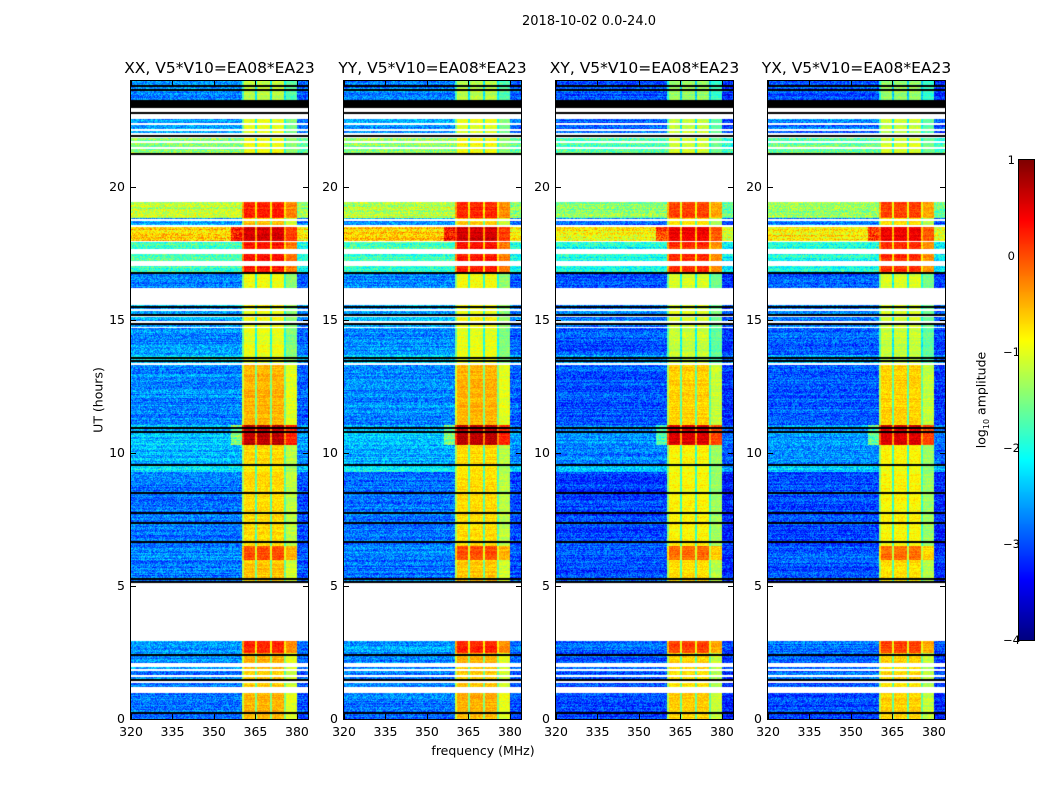 The image size is (1050, 800). What do you see at coordinates (98, 400) in the screenshot?
I see `y-axis-label: UT (hours)` at bounding box center [98, 400].